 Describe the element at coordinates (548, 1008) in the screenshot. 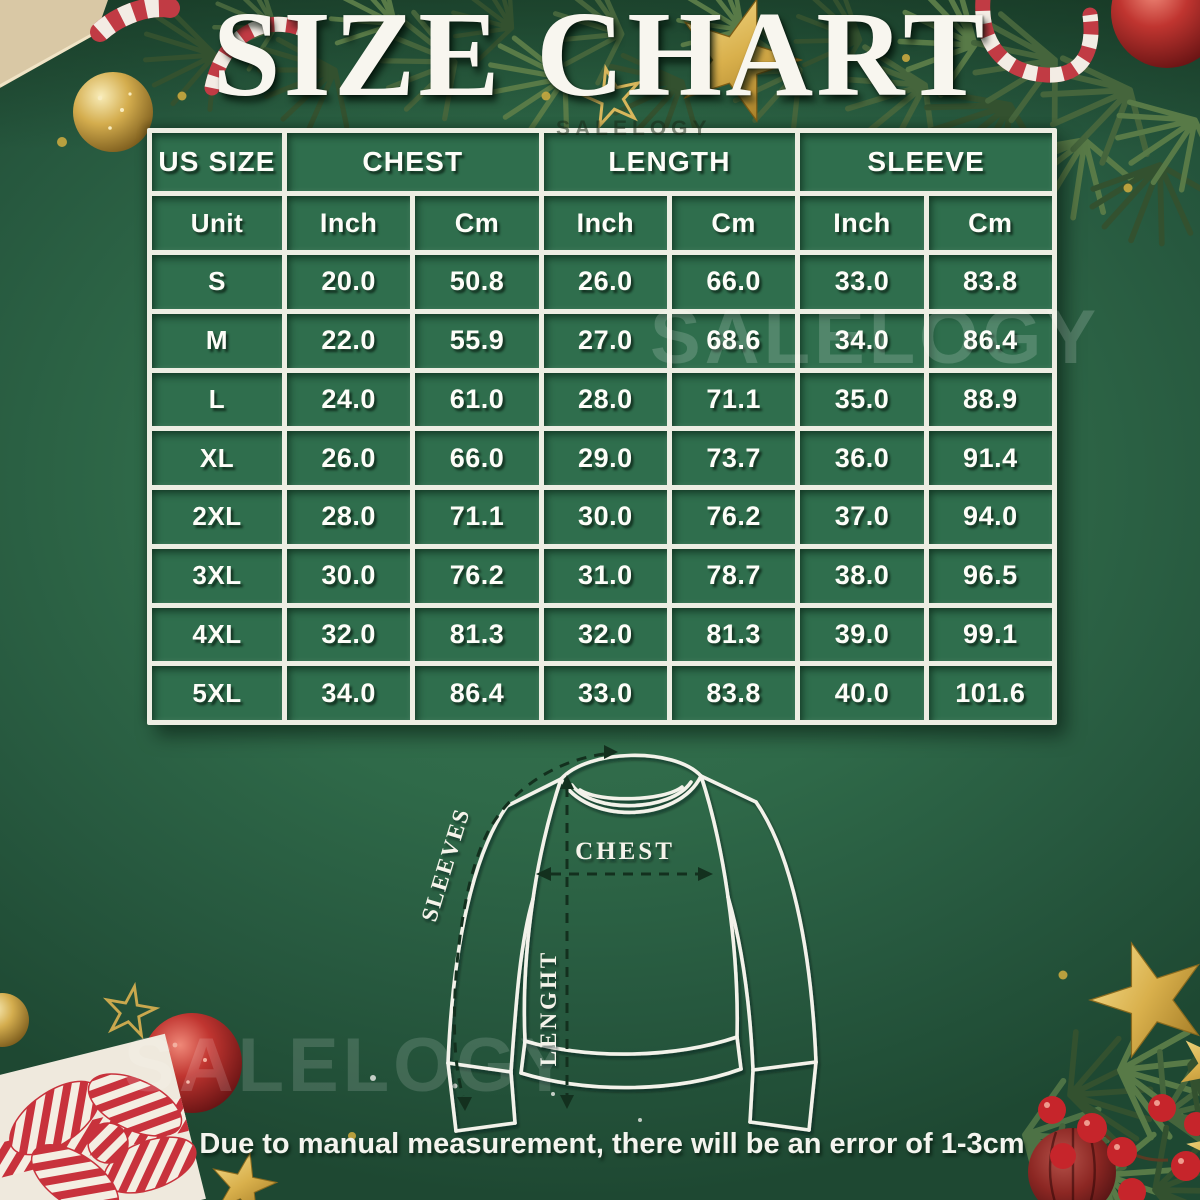

I see `length-label: LENGHT` at that location.